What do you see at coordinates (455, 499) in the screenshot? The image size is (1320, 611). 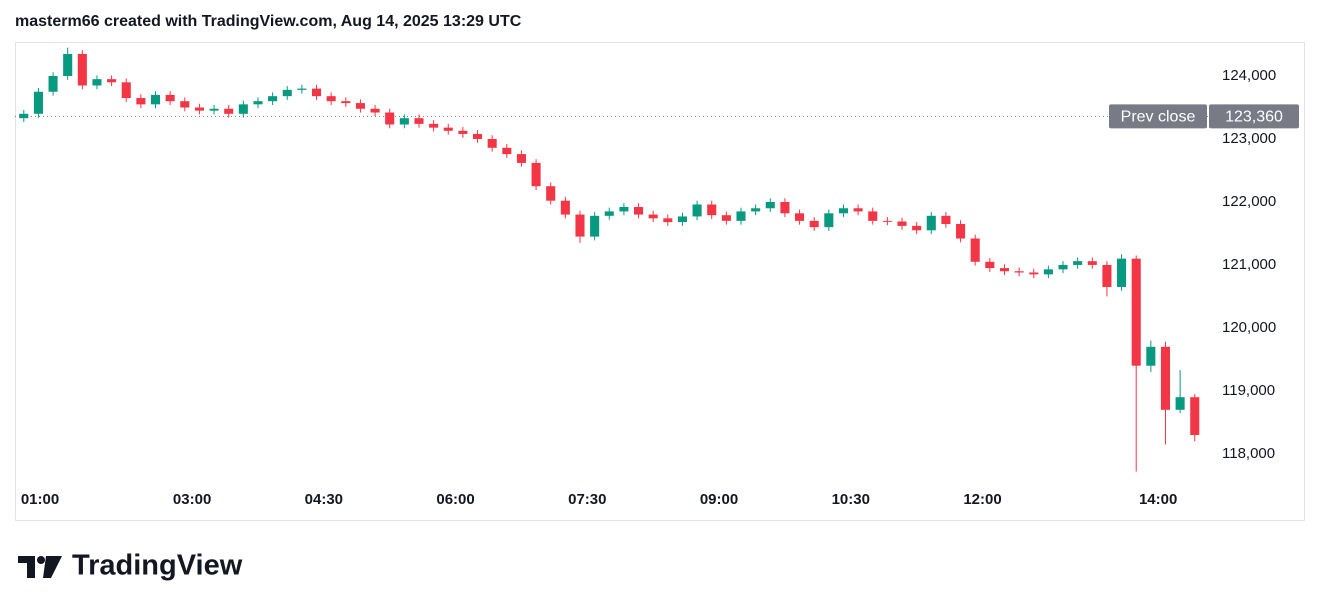 I see `x-tick-label: 06:00` at bounding box center [455, 499].